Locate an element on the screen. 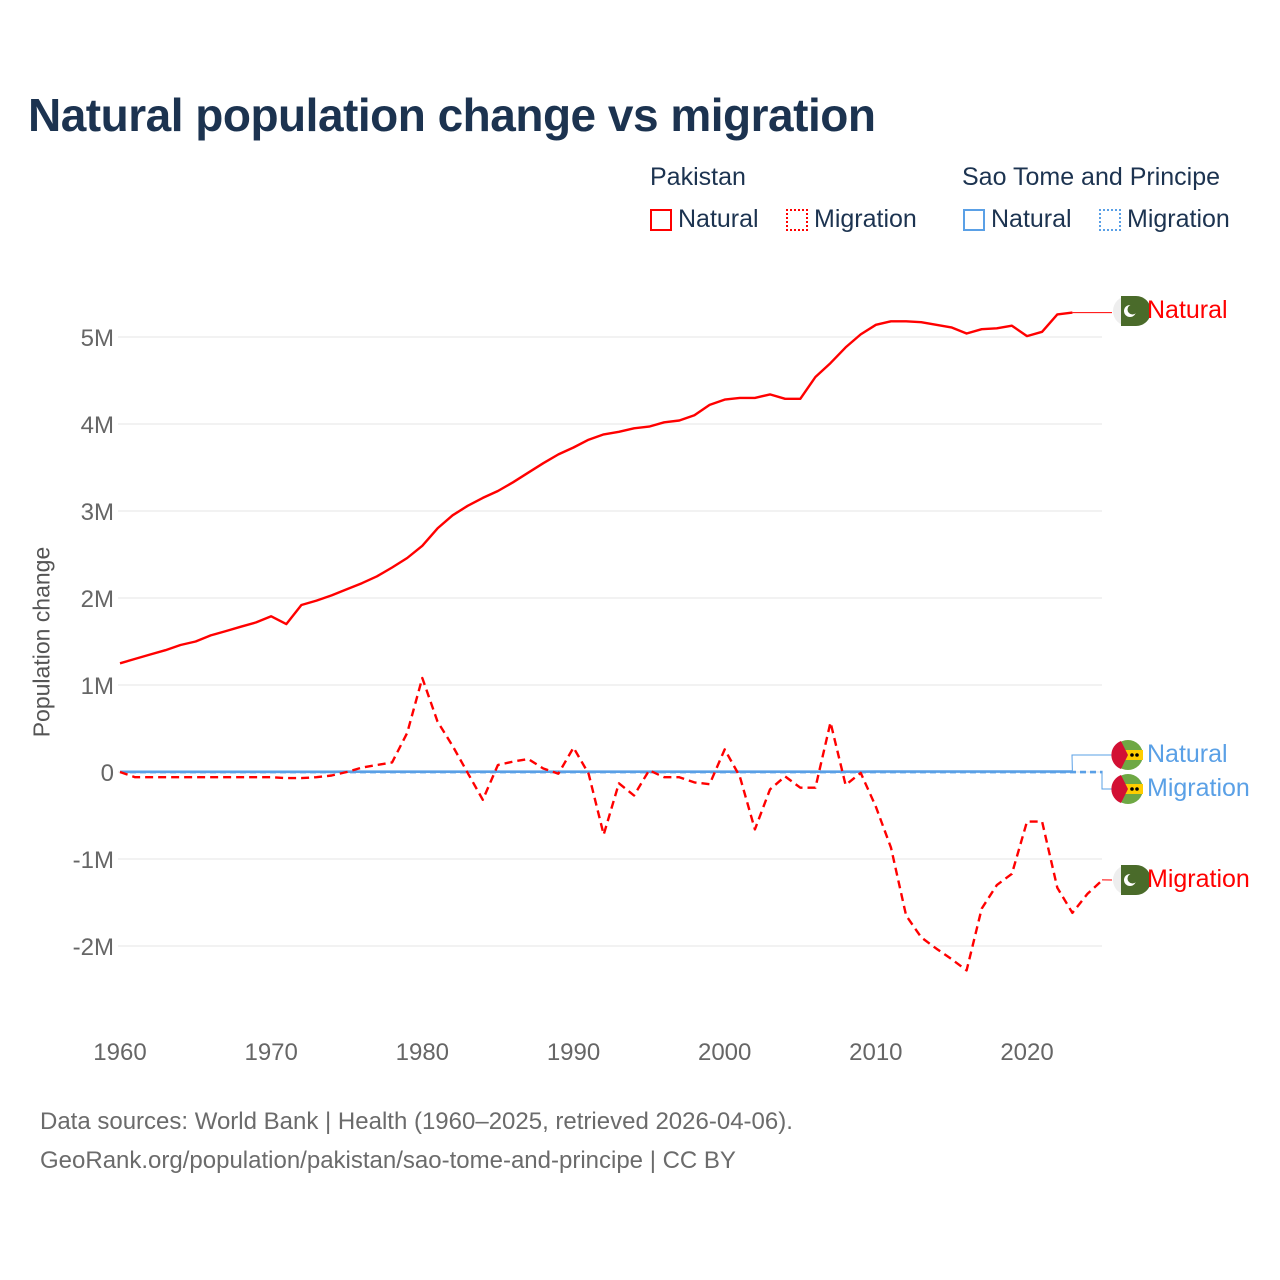 The width and height of the screenshot is (1280, 1280). chart-title: Natural population change vs migration is located at coordinates (452, 115).